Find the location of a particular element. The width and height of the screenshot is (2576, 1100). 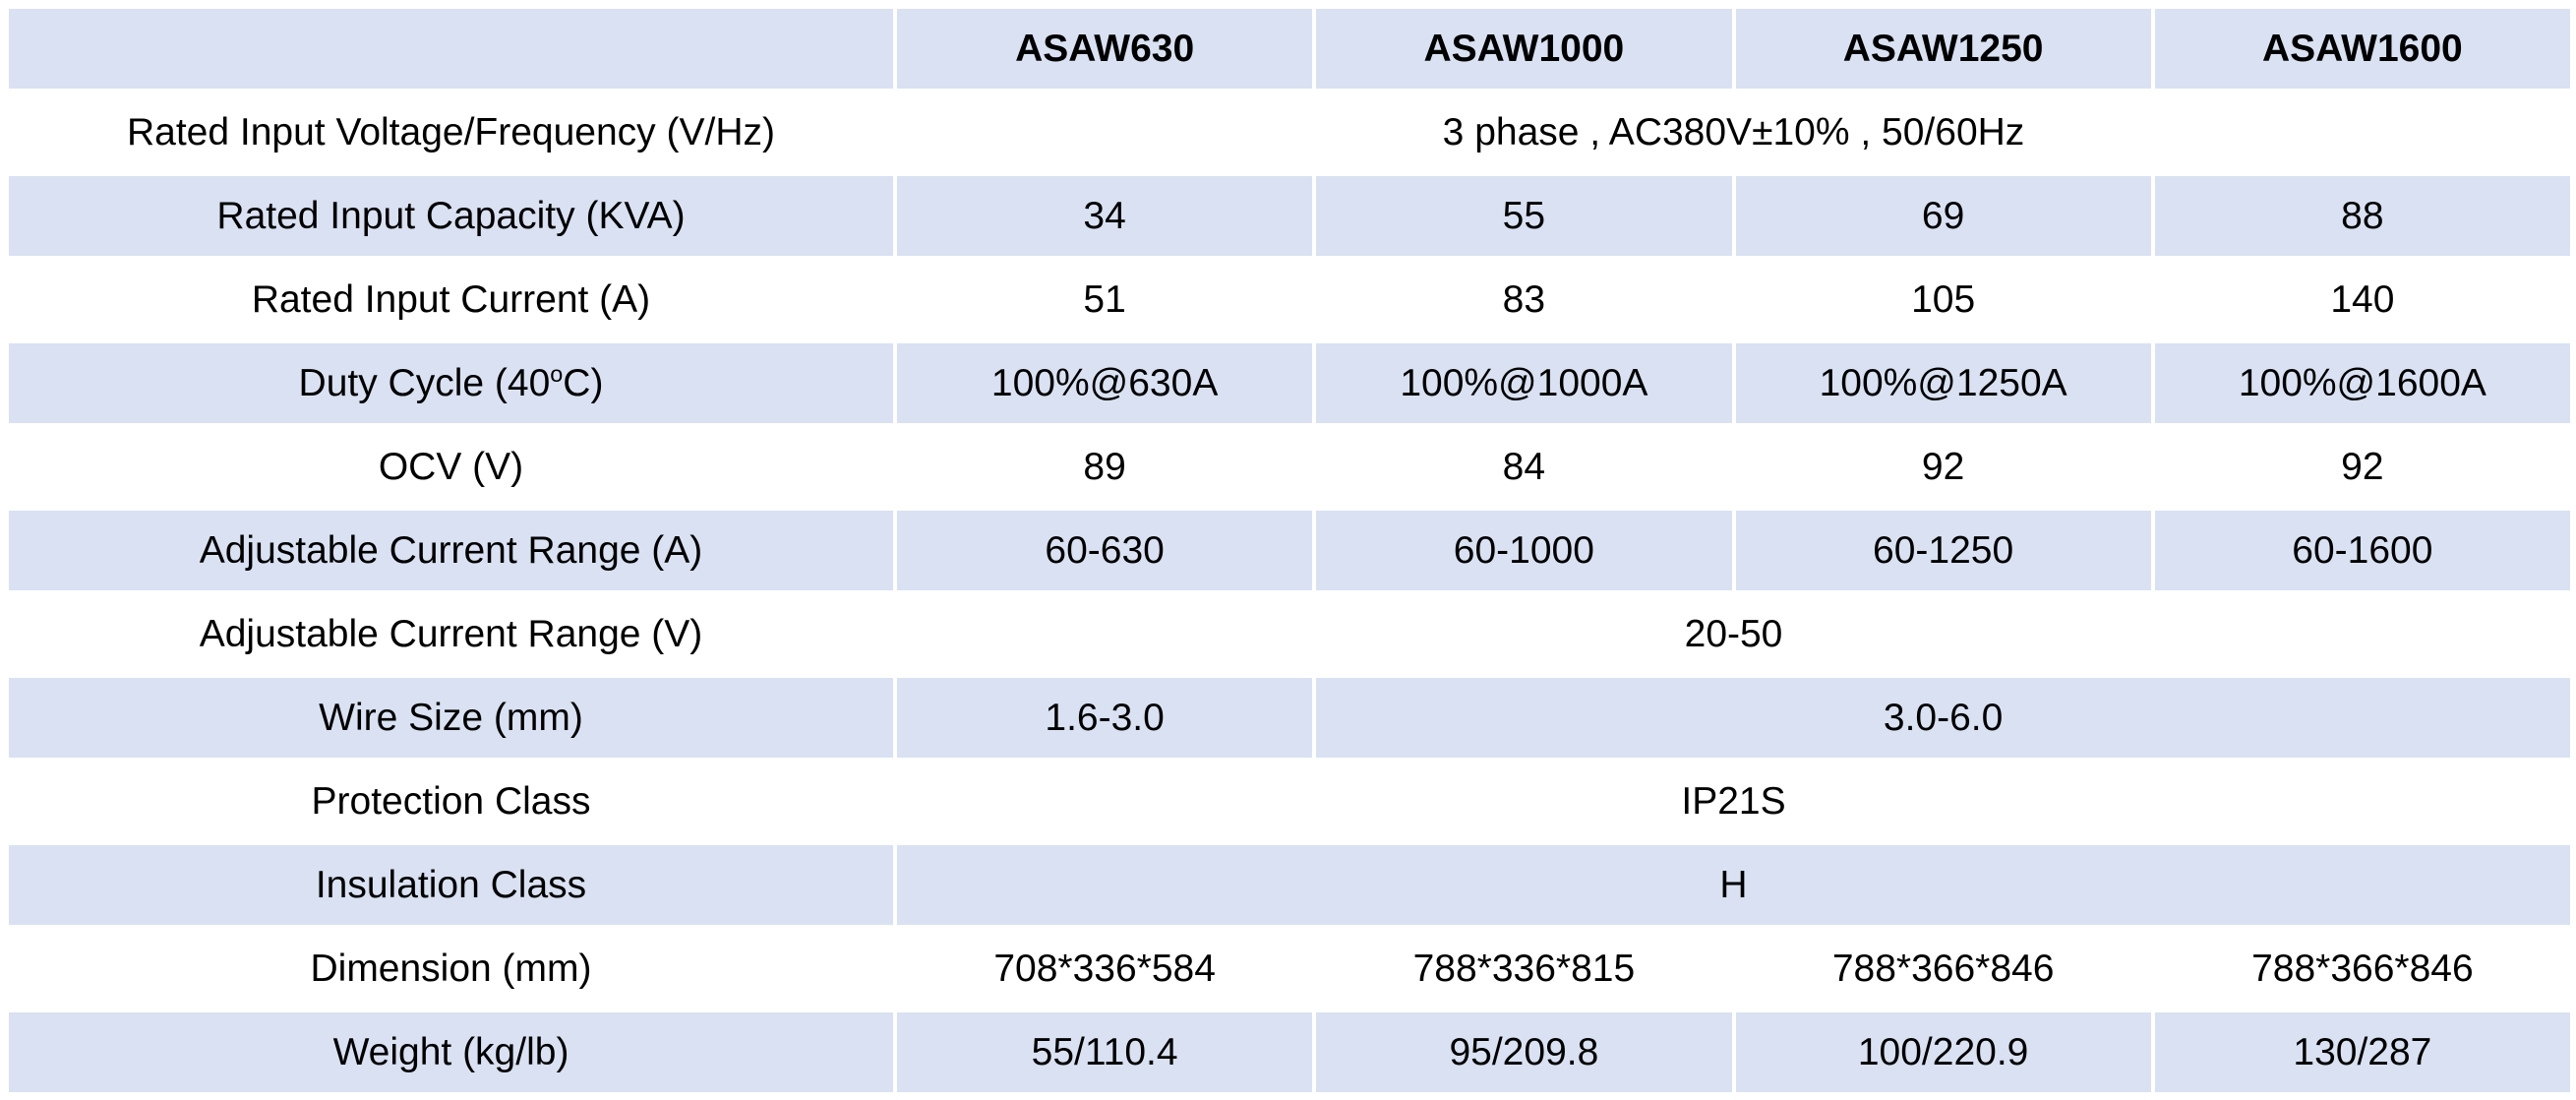

cell-value: 3.0-6.0 is located at coordinates (1943, 718).